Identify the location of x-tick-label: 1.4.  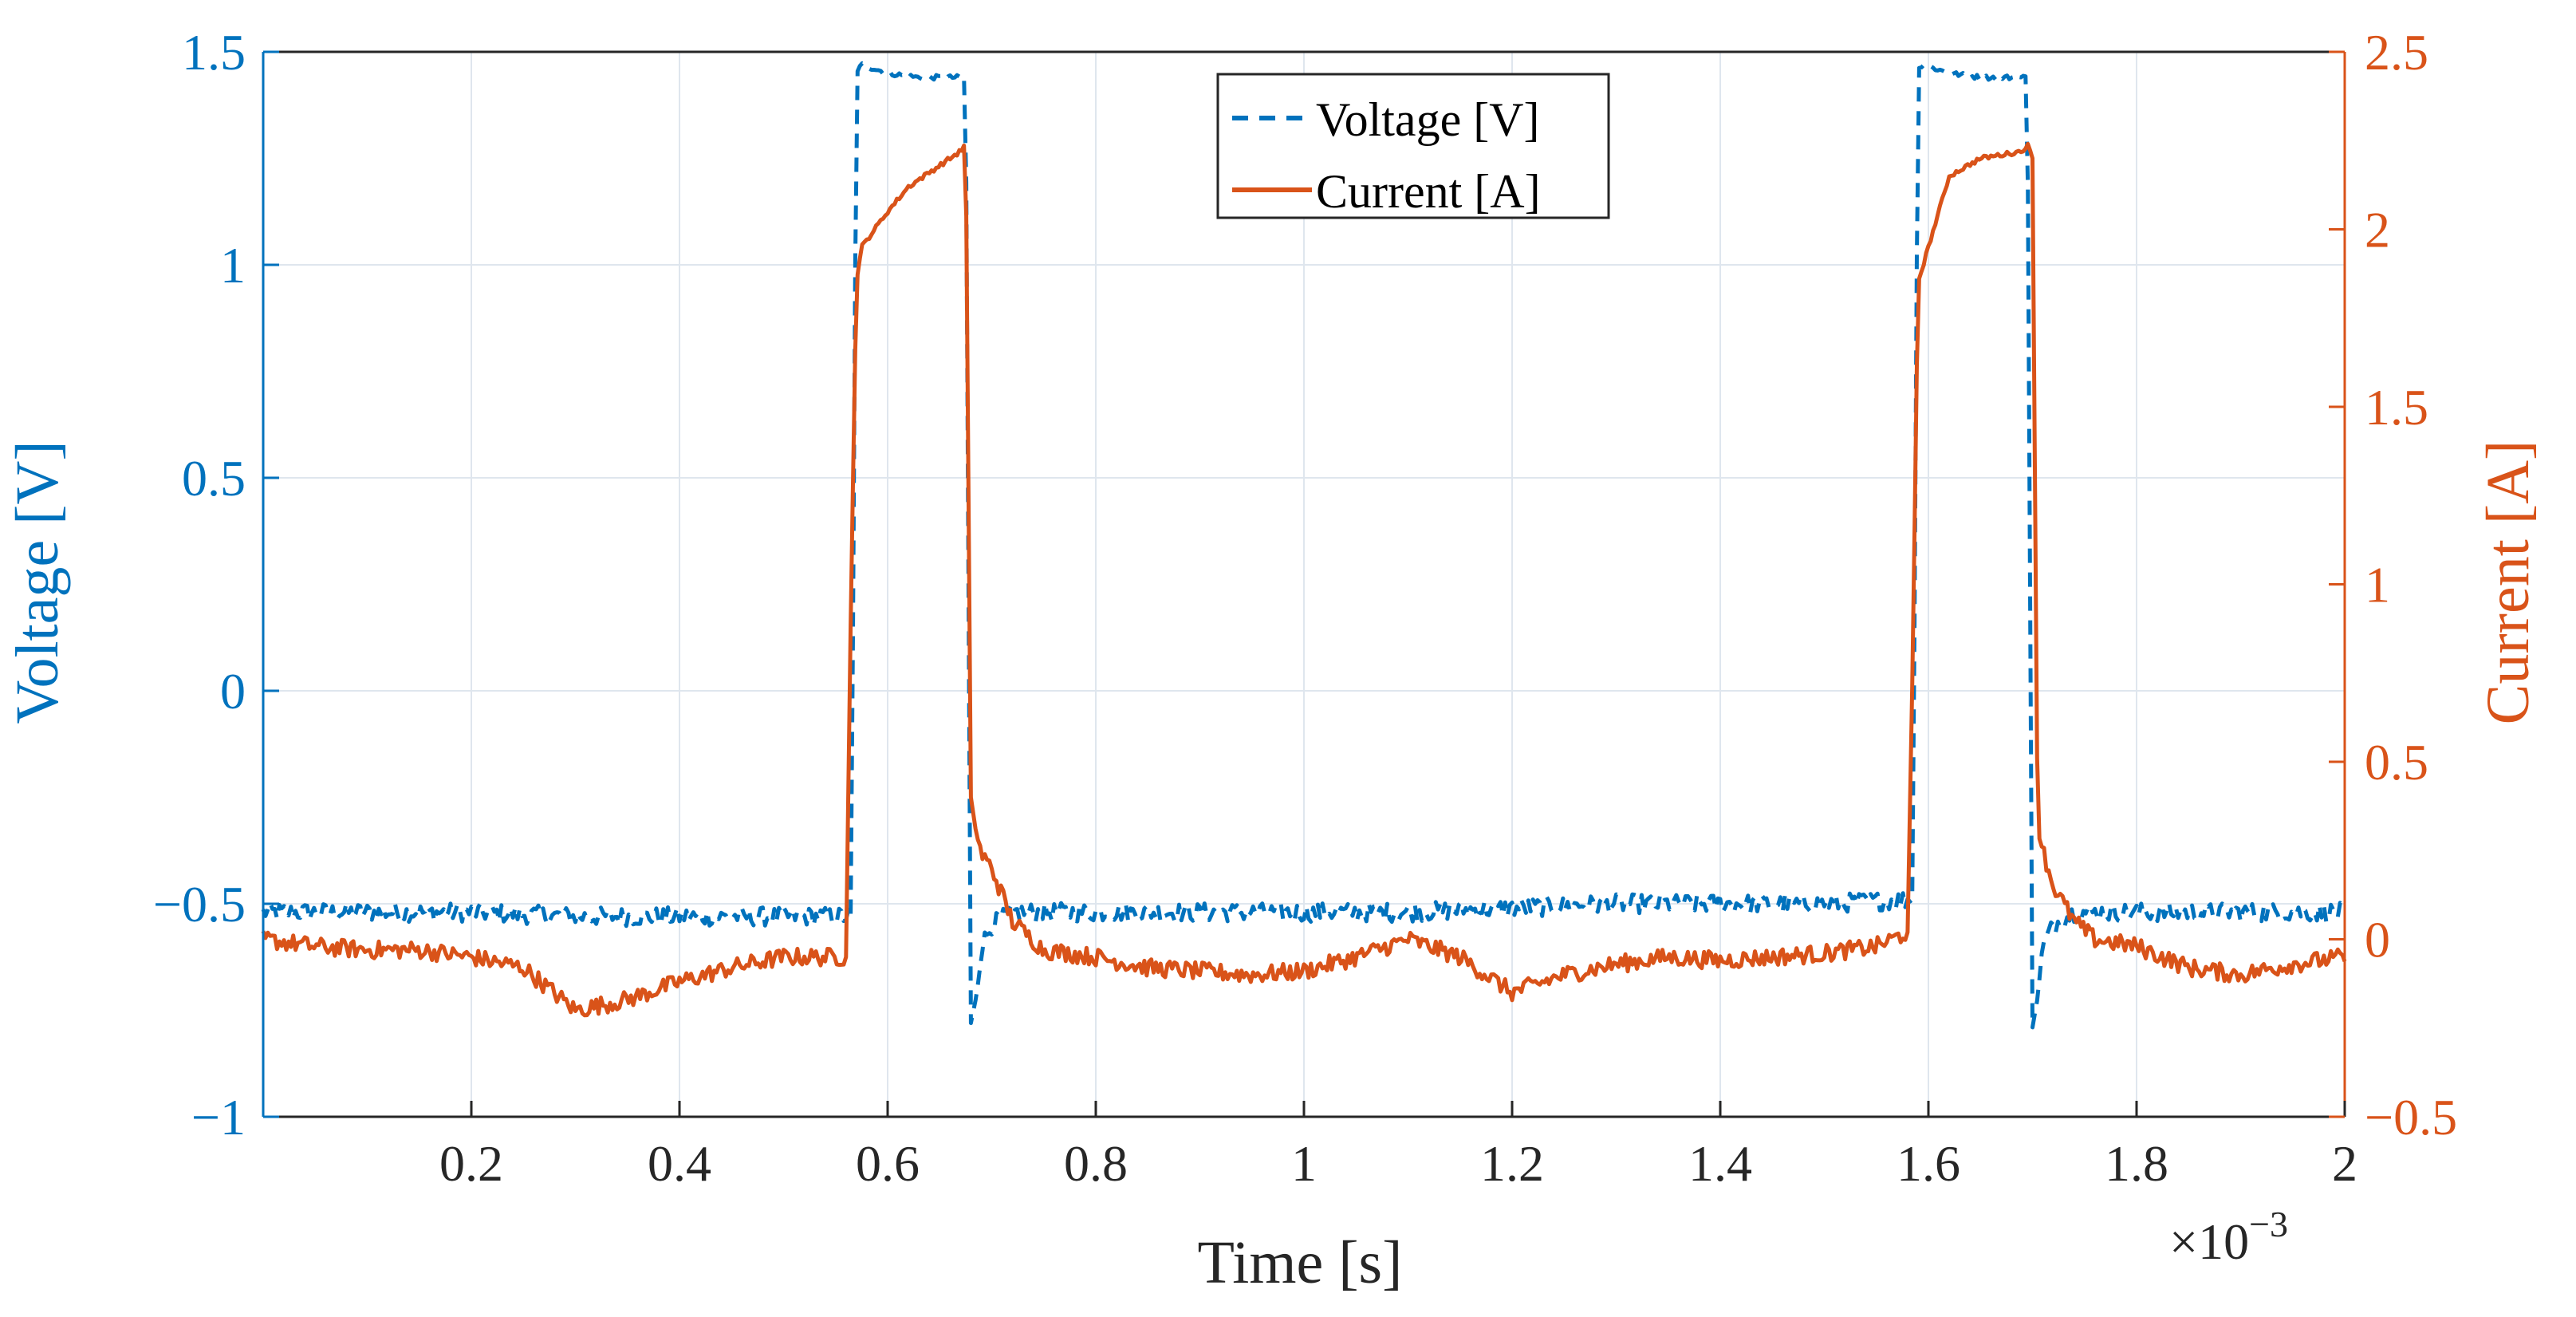
(1720, 1163).